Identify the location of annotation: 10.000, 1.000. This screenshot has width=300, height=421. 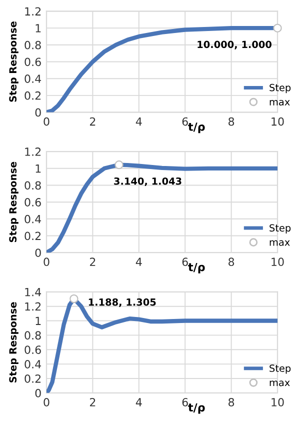
(235, 45).